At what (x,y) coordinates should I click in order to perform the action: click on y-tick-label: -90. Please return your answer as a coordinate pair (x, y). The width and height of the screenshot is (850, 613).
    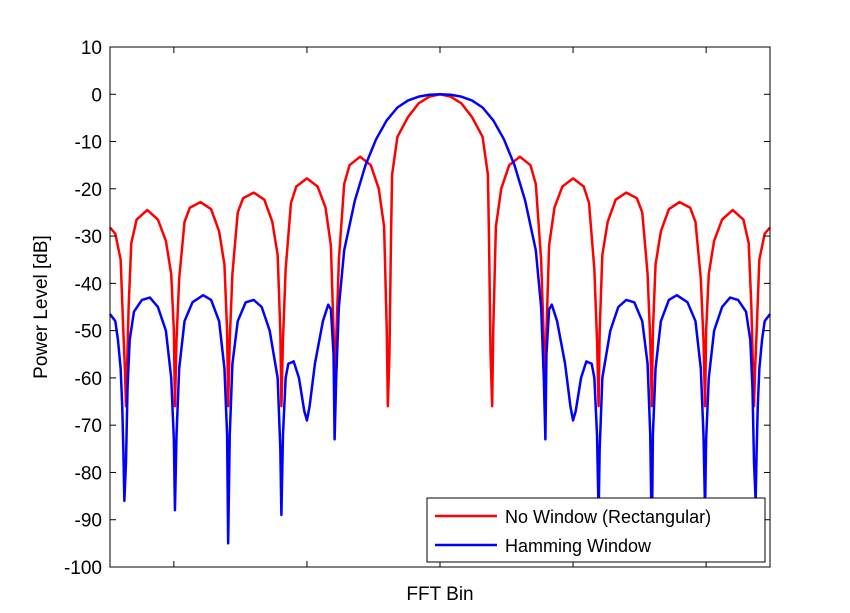
    Looking at the image, I should click on (88, 521).